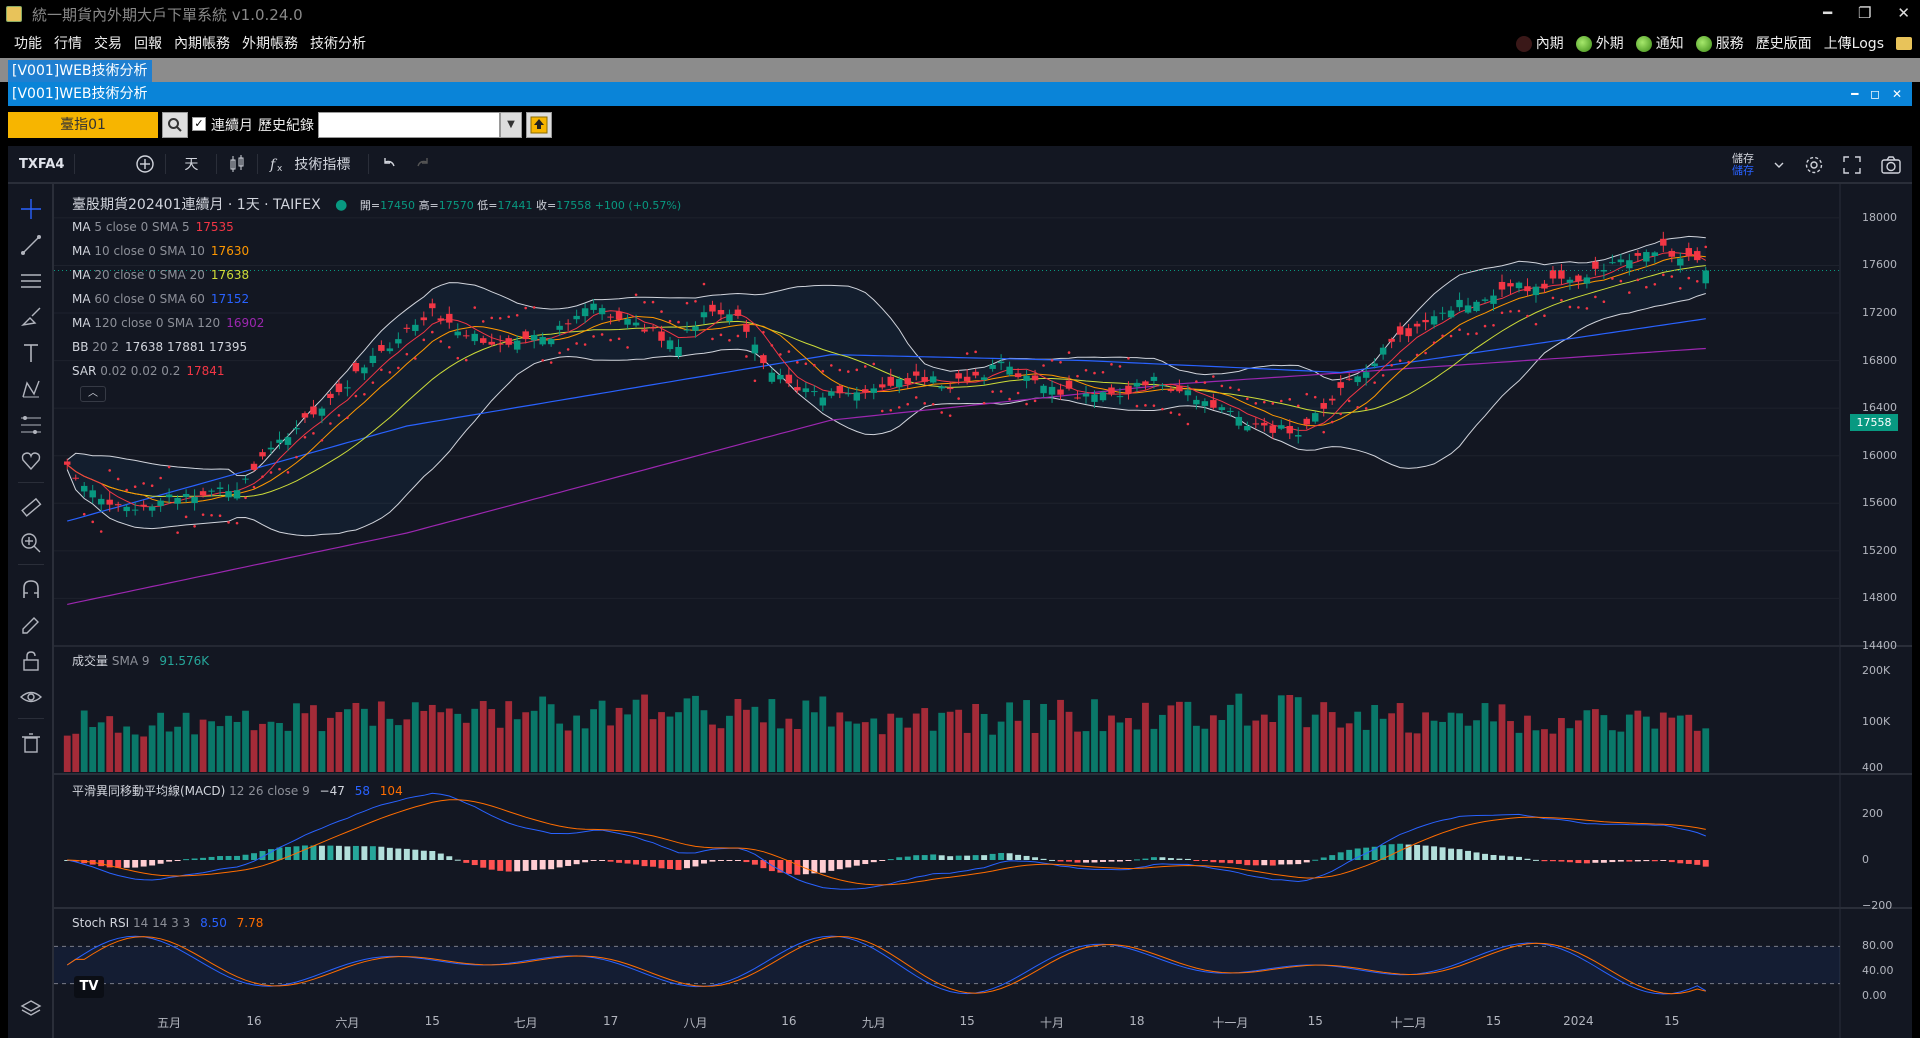 The height and width of the screenshot is (1038, 1920). I want to click on status-service: 服務, so click(1719, 43).